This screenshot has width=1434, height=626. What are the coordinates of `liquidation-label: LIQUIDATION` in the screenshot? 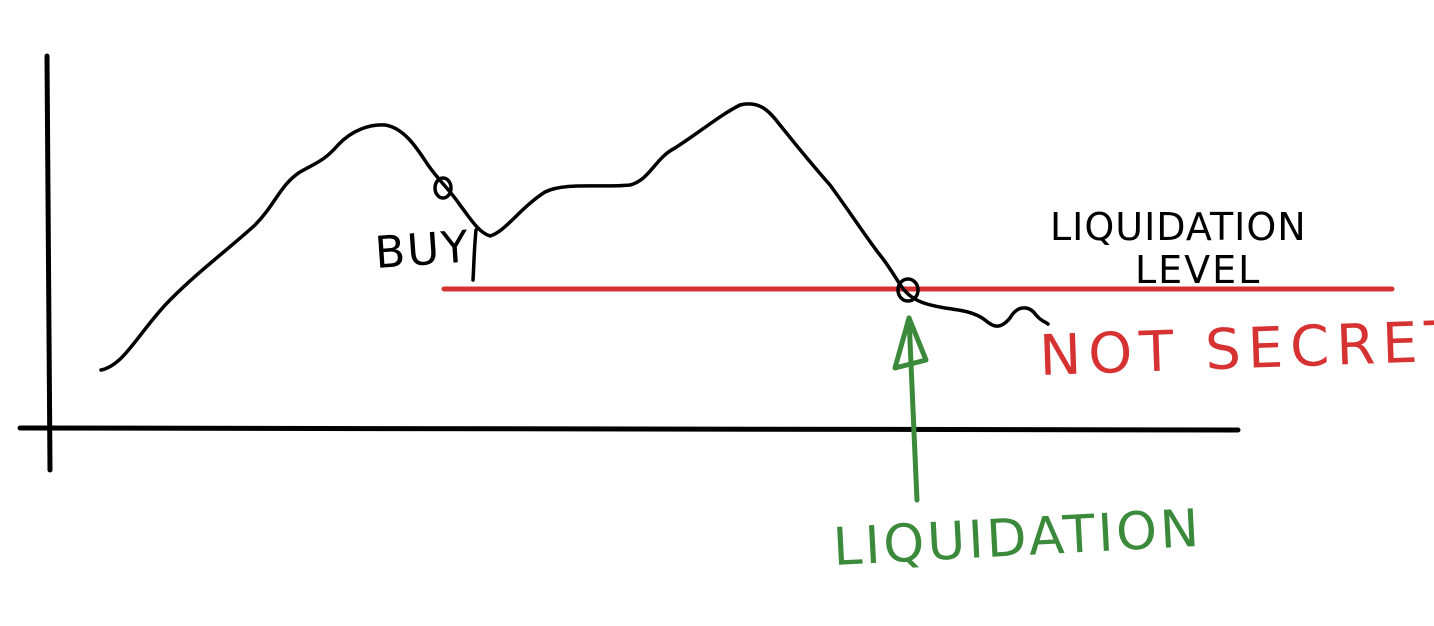 It's located at (1018, 538).